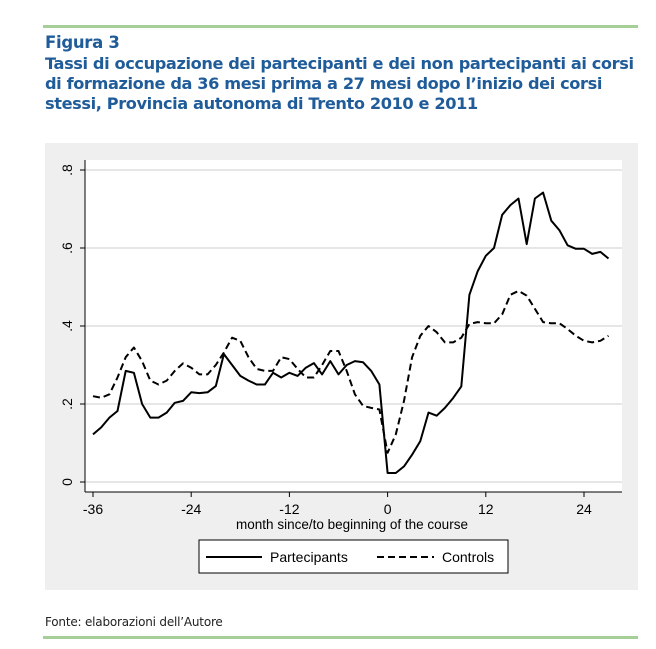  What do you see at coordinates (353, 556) in the screenshot?
I see `legend: Partecipants Controls` at bounding box center [353, 556].